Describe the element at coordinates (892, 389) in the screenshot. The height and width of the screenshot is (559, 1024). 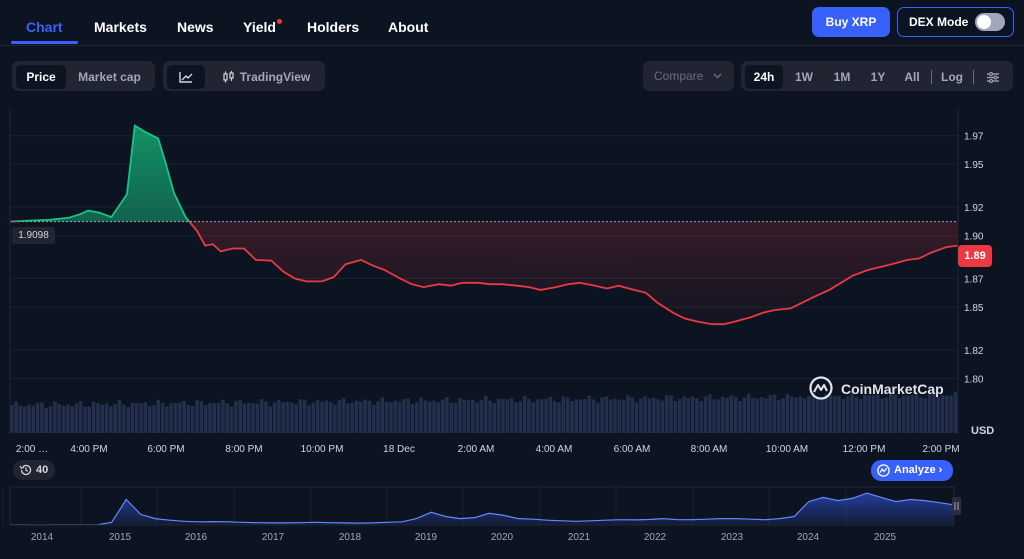
I see `watermark-text: CoinMarketCap` at that location.